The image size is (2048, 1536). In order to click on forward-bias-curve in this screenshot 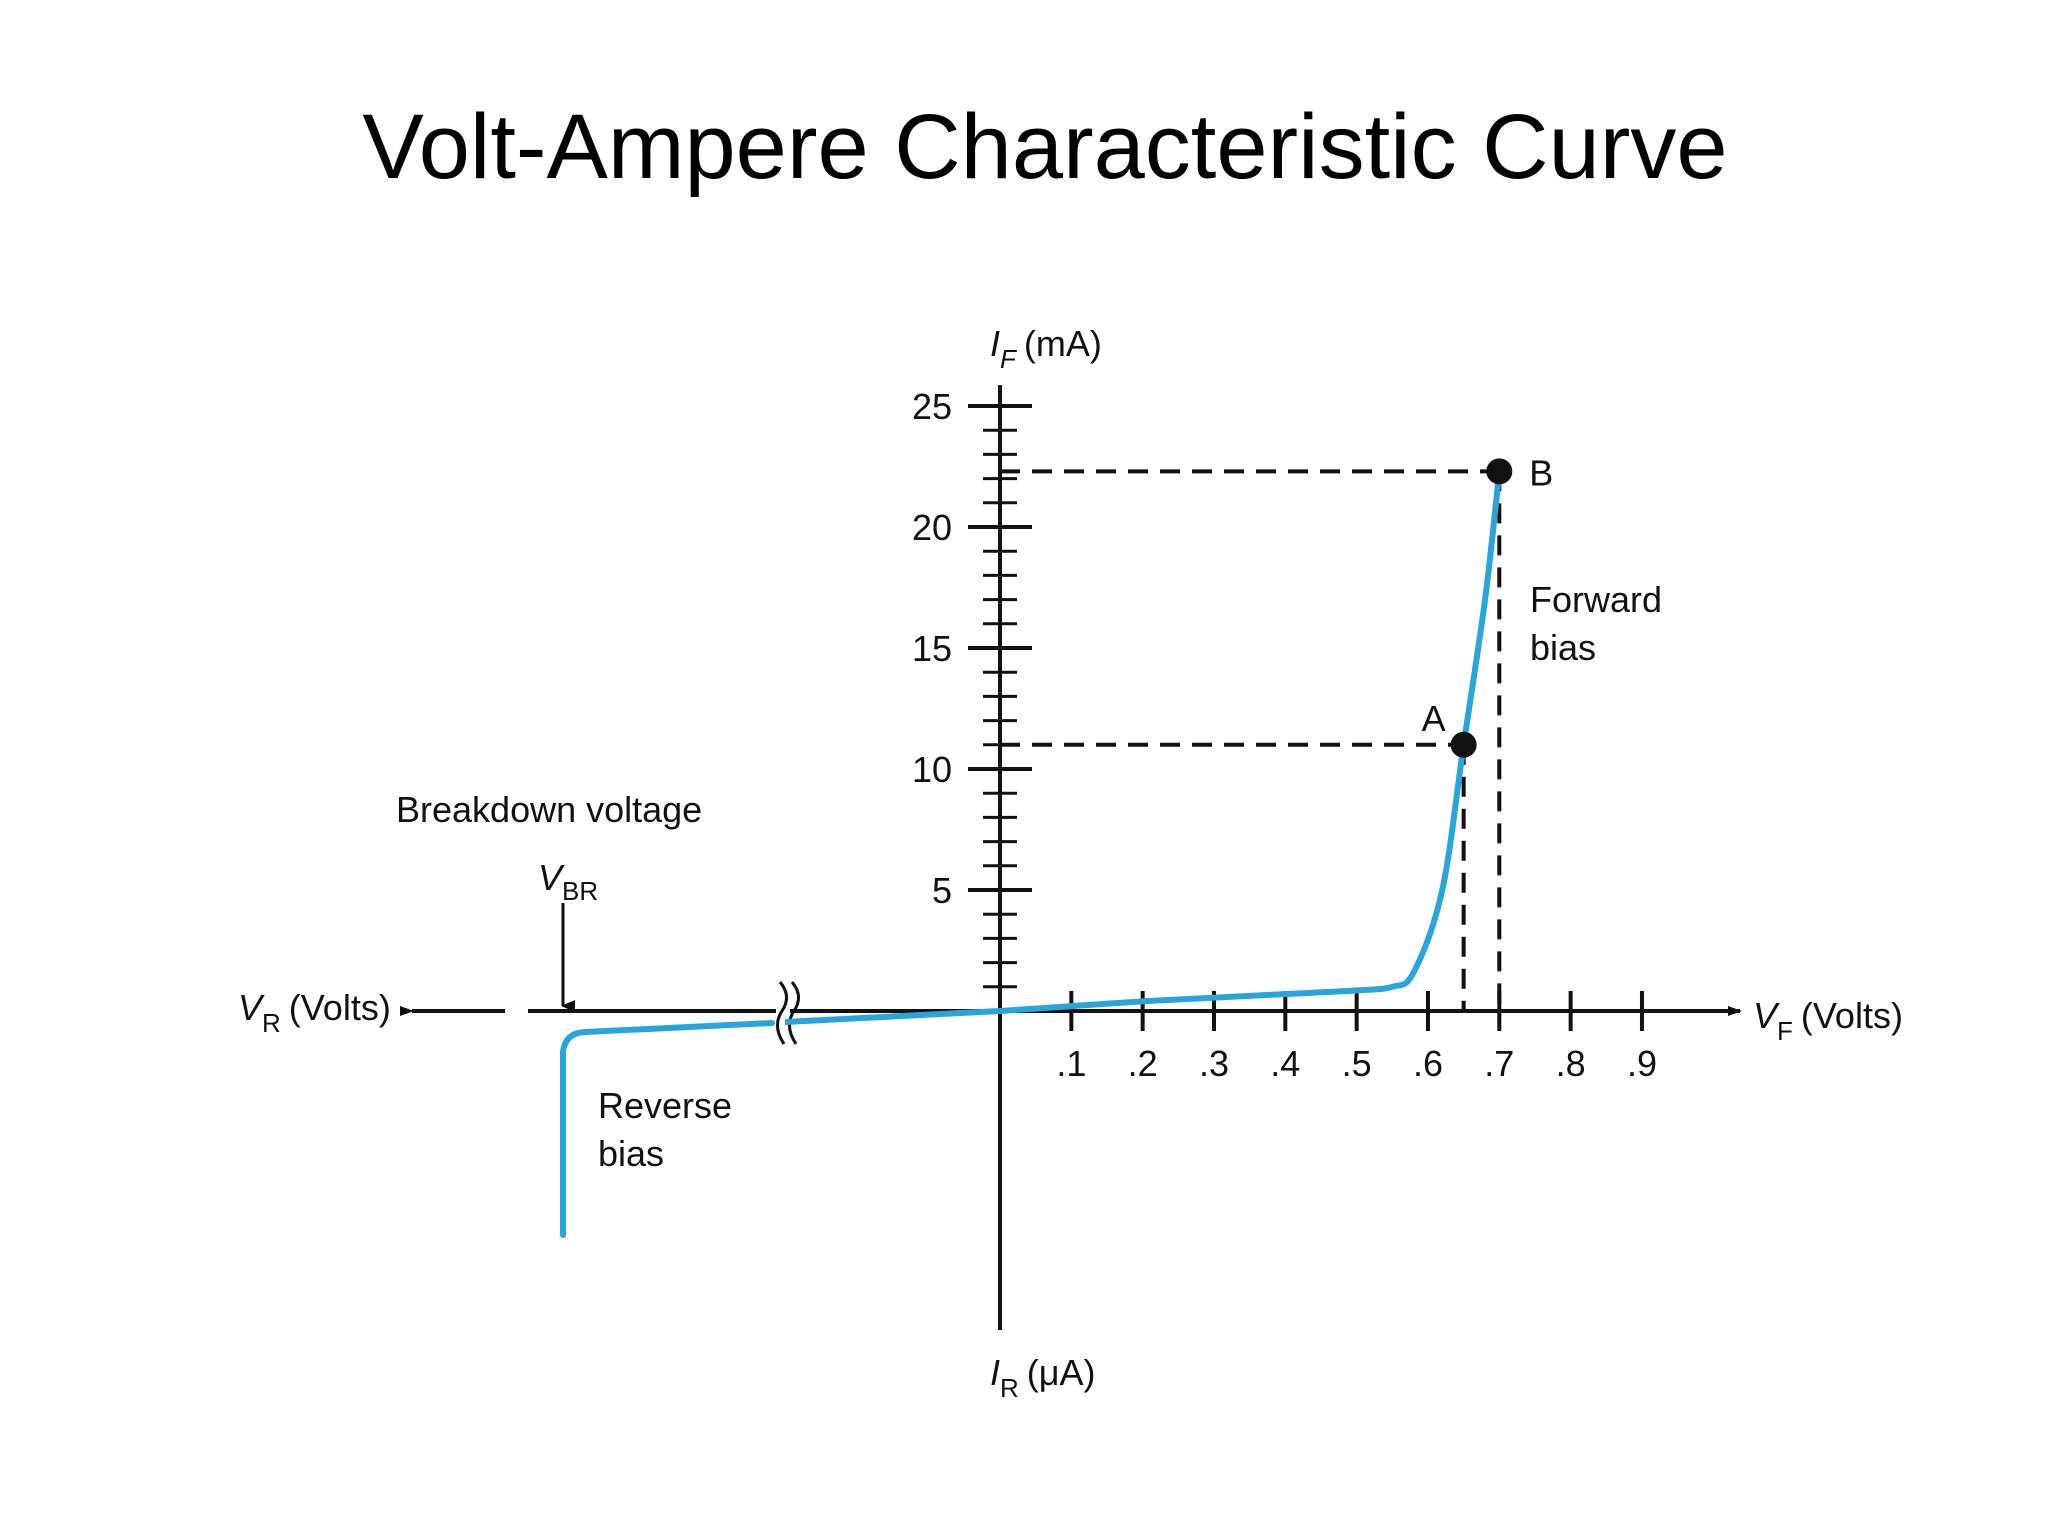, I will do `click(1250, 741)`.